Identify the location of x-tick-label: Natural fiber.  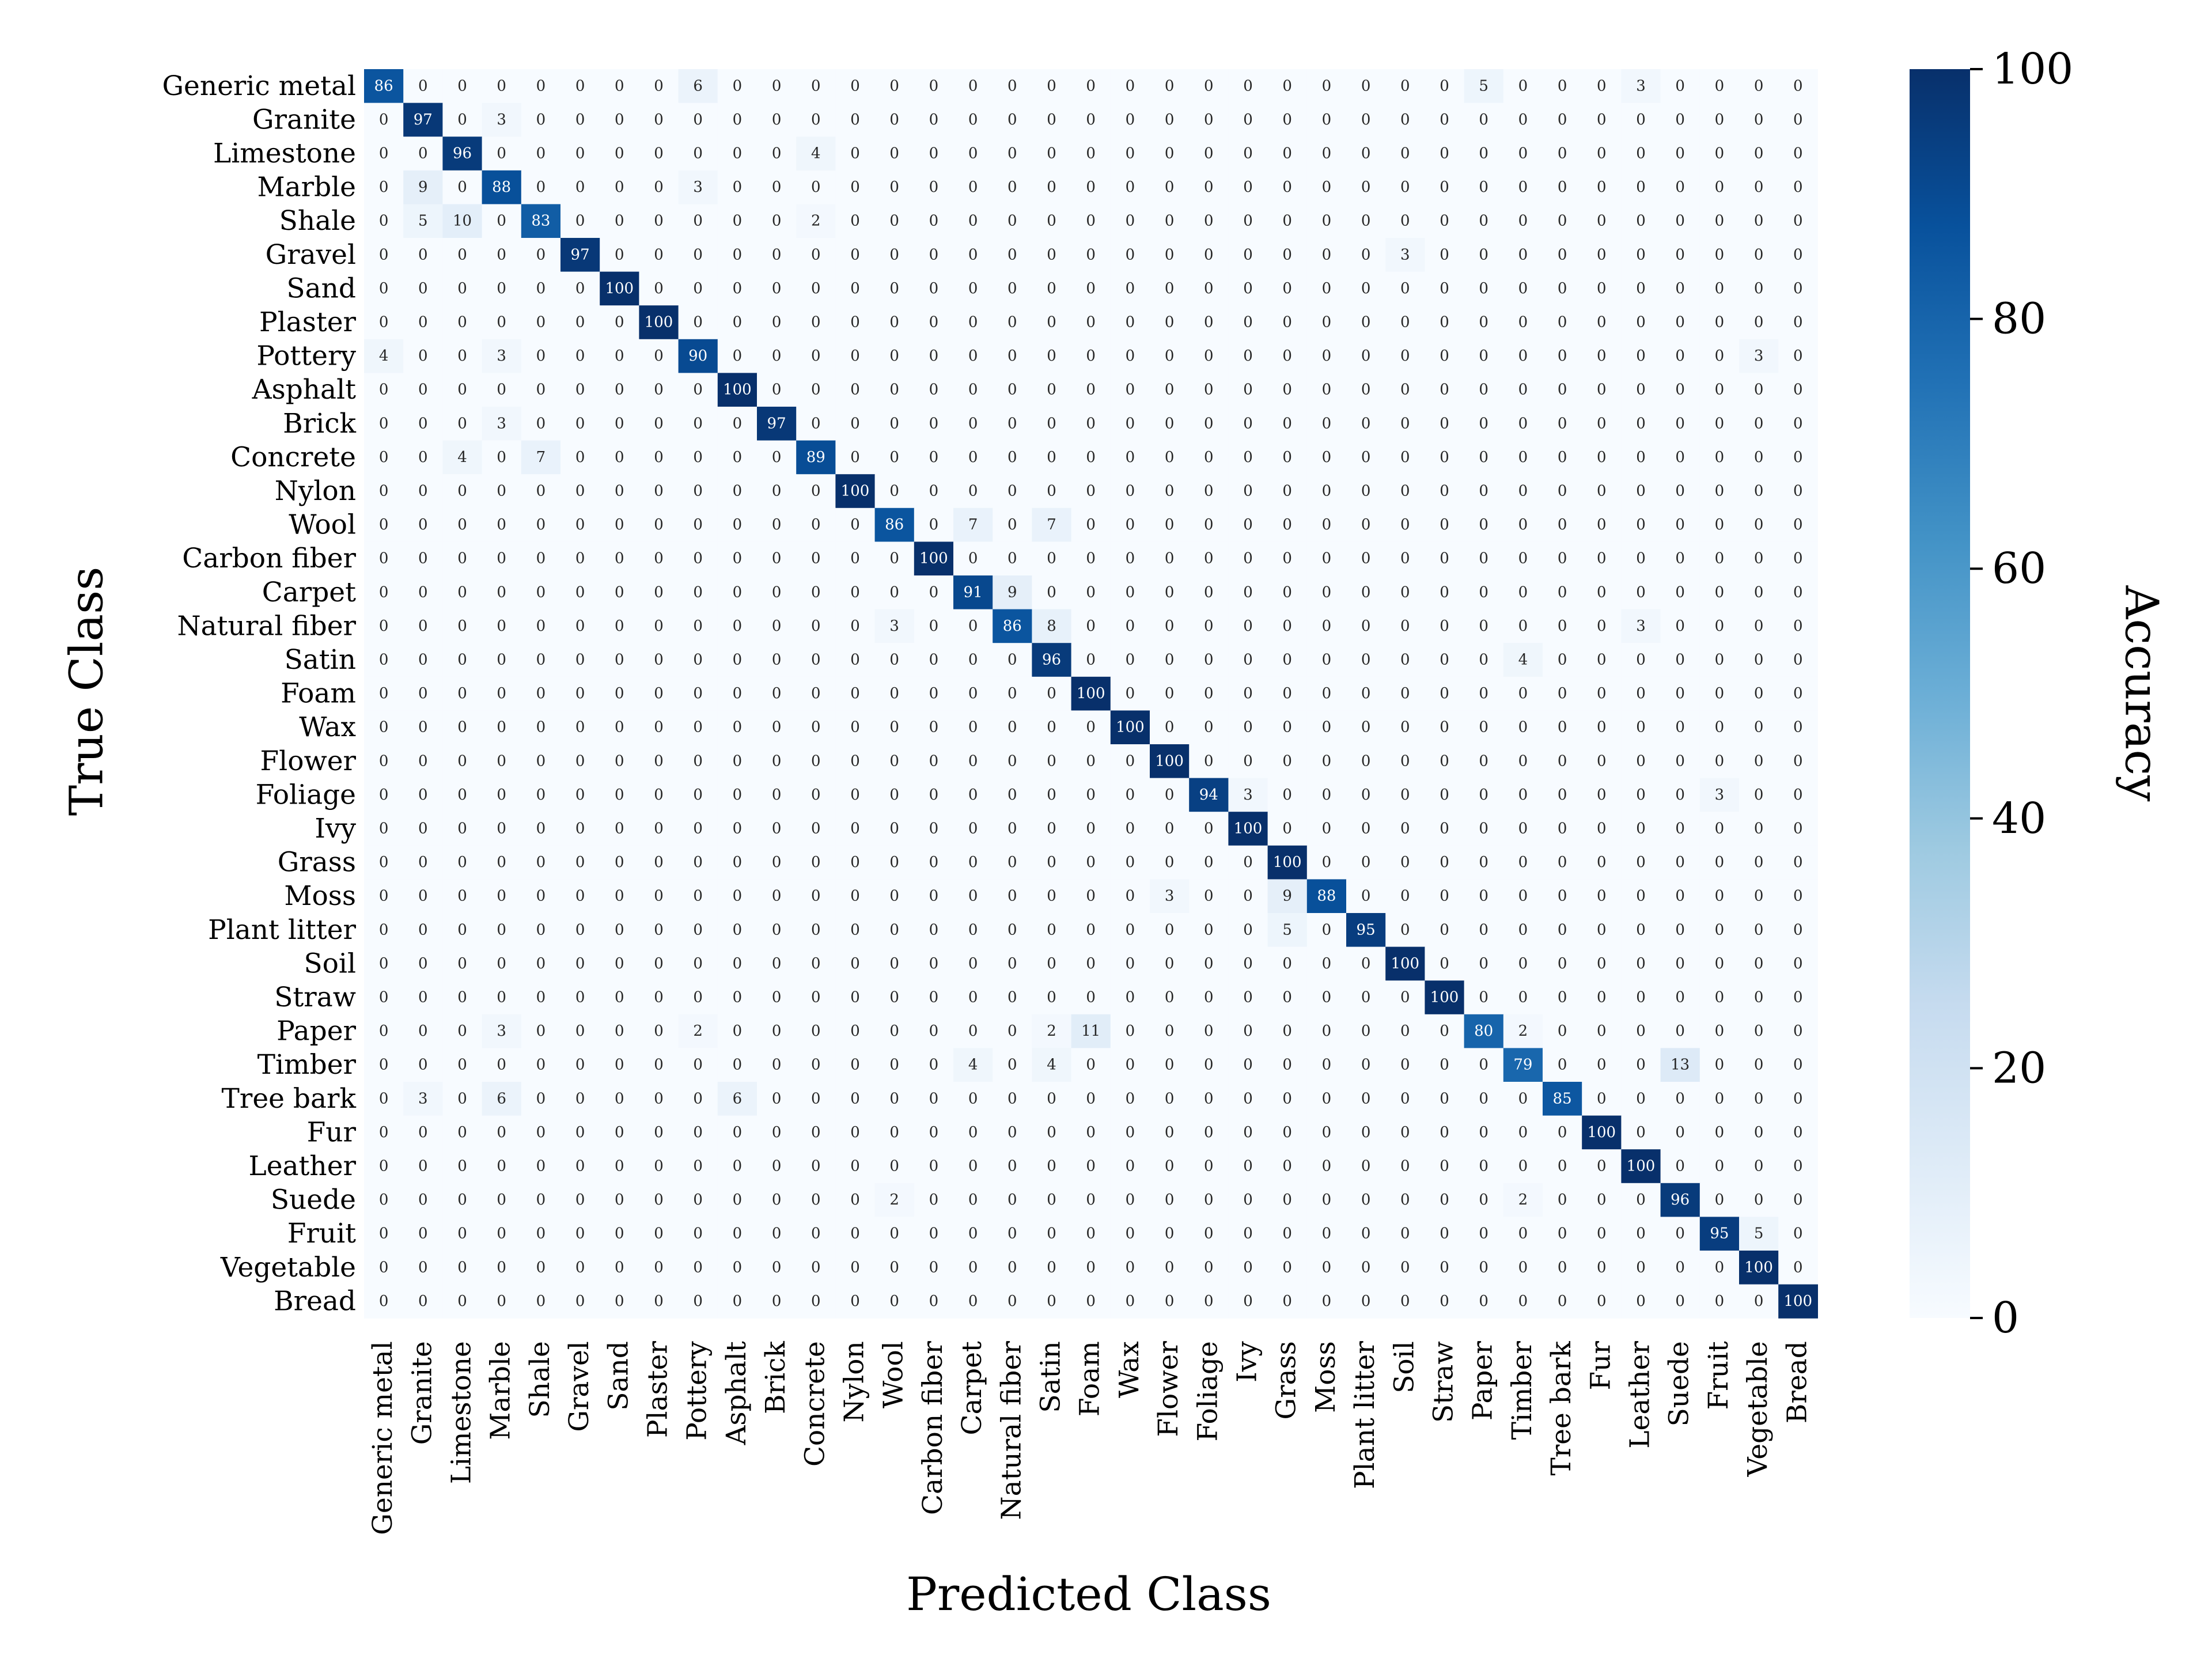
(1011, 1430).